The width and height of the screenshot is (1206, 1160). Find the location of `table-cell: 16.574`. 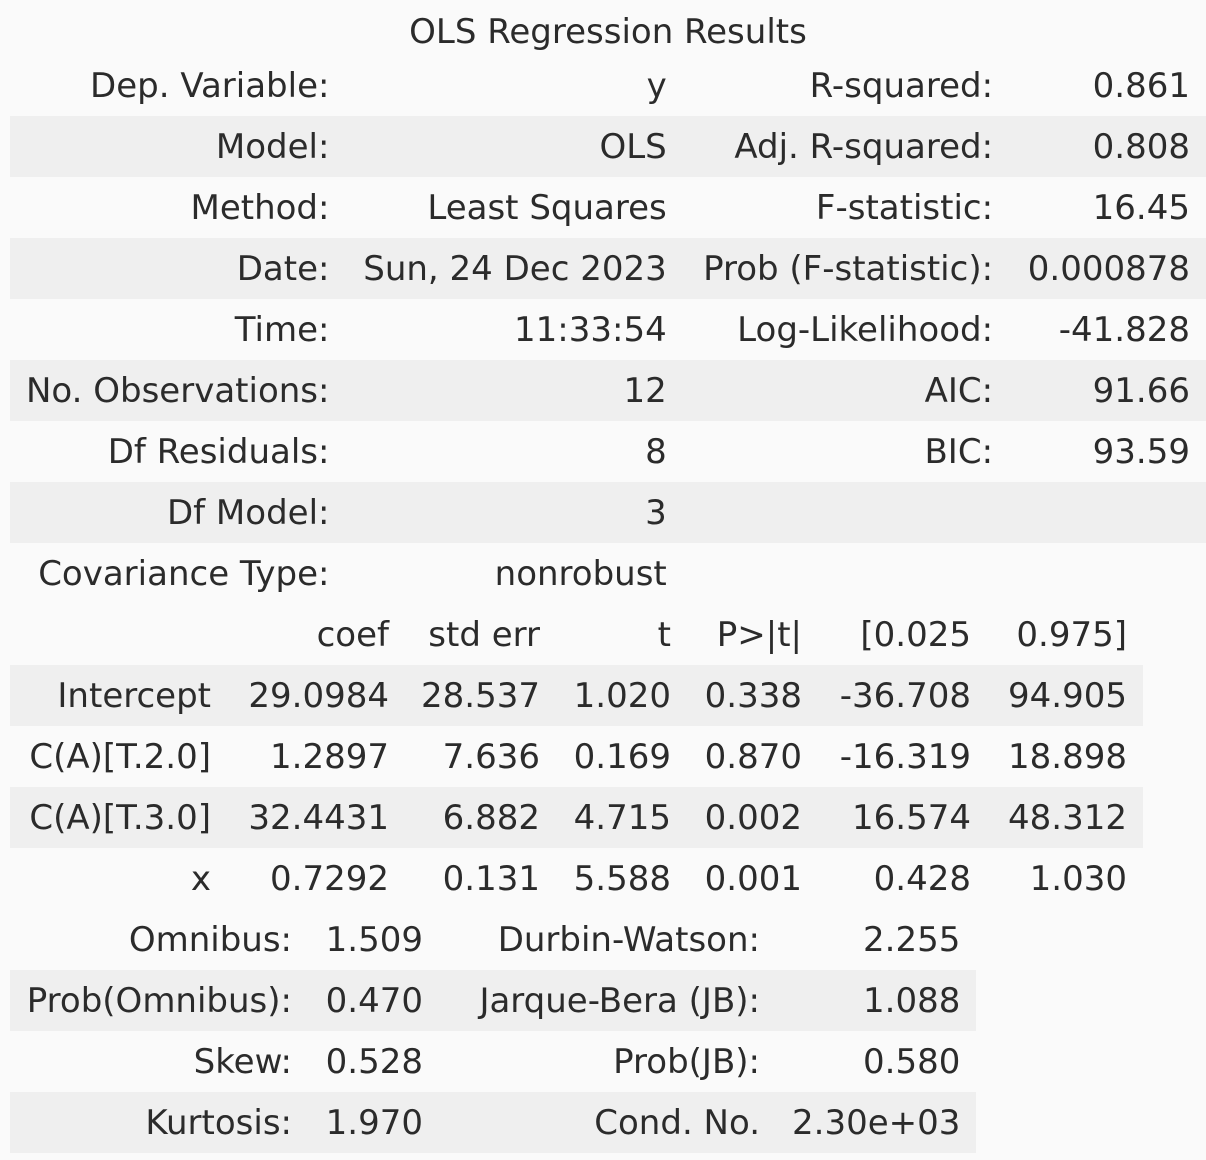

table-cell: 16.574 is located at coordinates (902, 817).